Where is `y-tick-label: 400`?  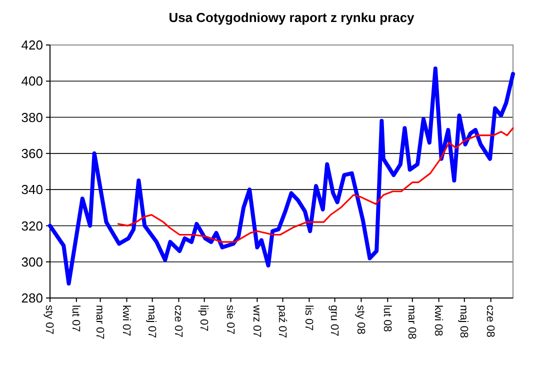 y-tick-label: 400 is located at coordinates (32, 81).